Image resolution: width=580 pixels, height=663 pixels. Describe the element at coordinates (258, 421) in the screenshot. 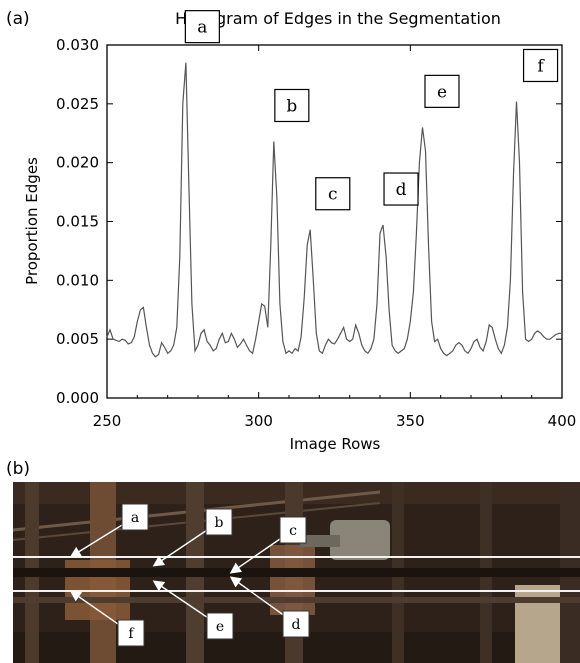

I see `x-tick-label: 300` at that location.